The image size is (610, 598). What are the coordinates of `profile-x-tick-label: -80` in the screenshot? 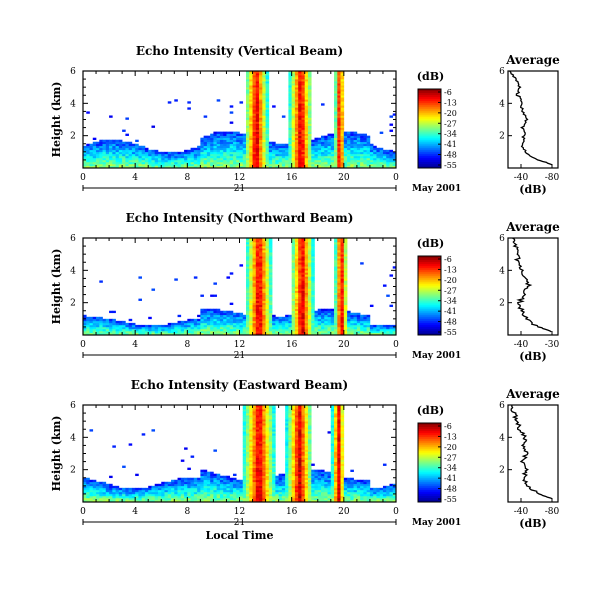 It's located at (552, 178).